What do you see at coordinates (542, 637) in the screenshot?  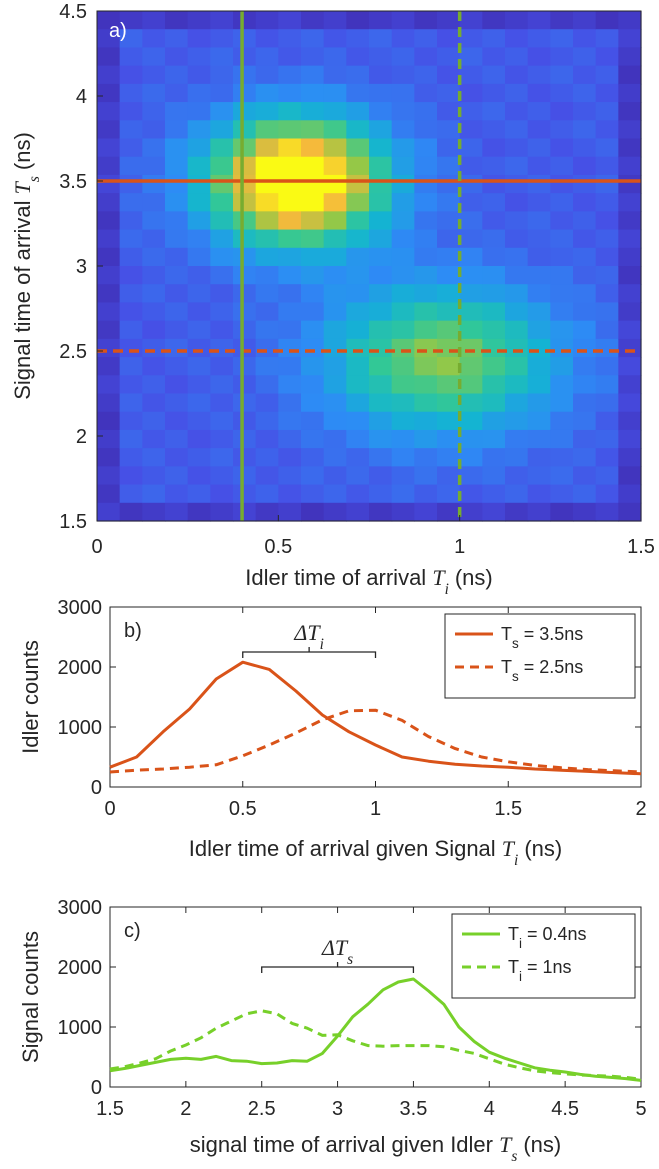 I see `legend-label: Ts = 3.5ns` at bounding box center [542, 637].